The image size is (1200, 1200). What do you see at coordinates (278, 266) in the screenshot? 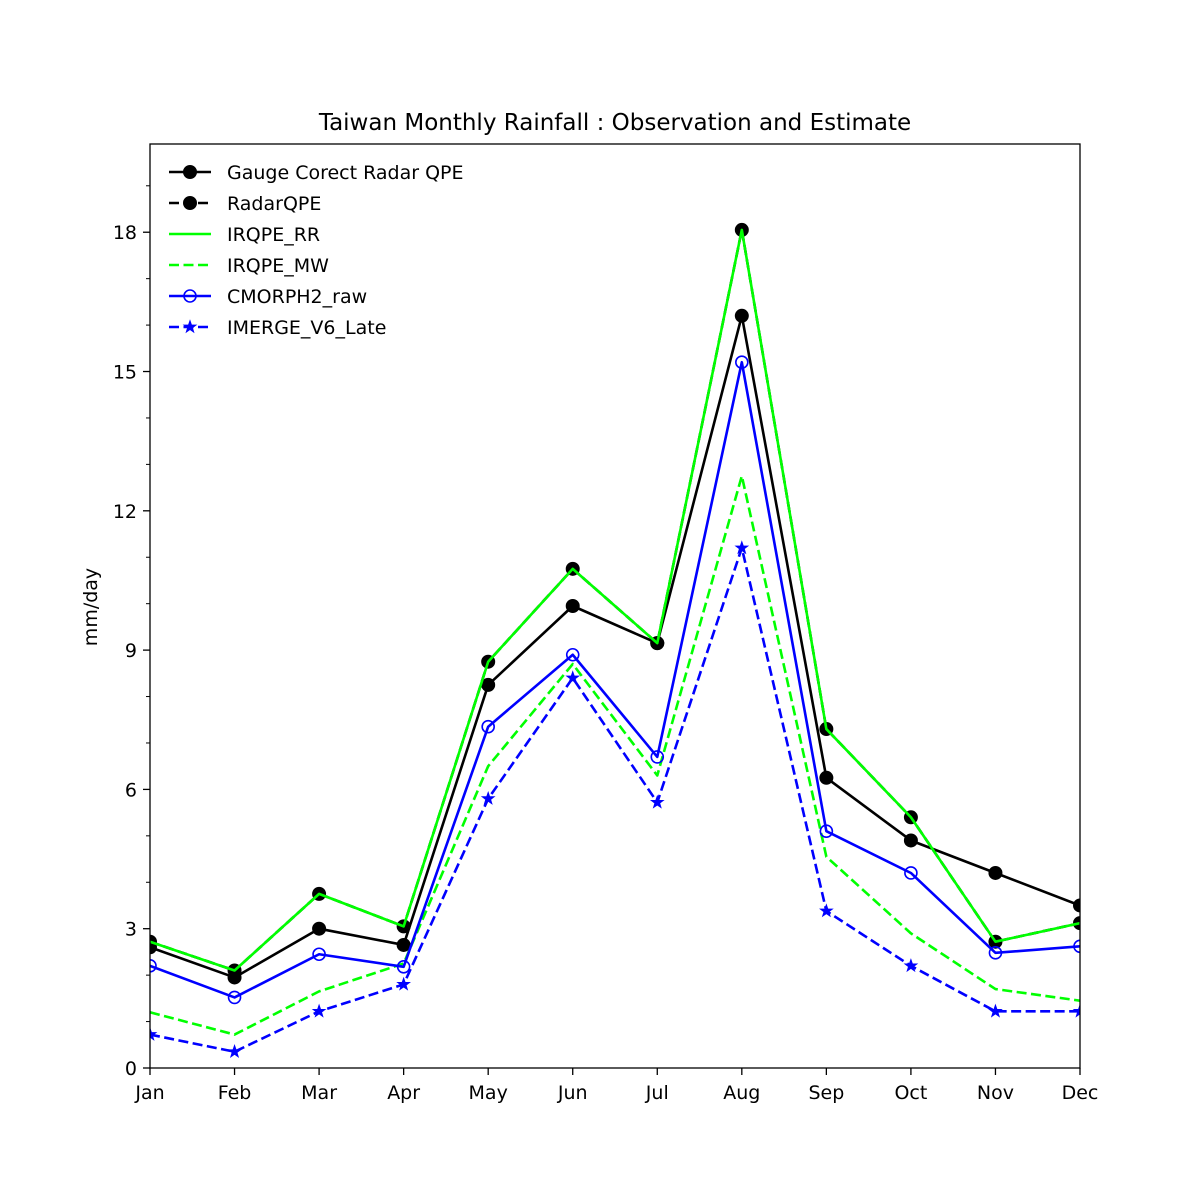
I see `legend-label: IRQPE_MW` at bounding box center [278, 266].